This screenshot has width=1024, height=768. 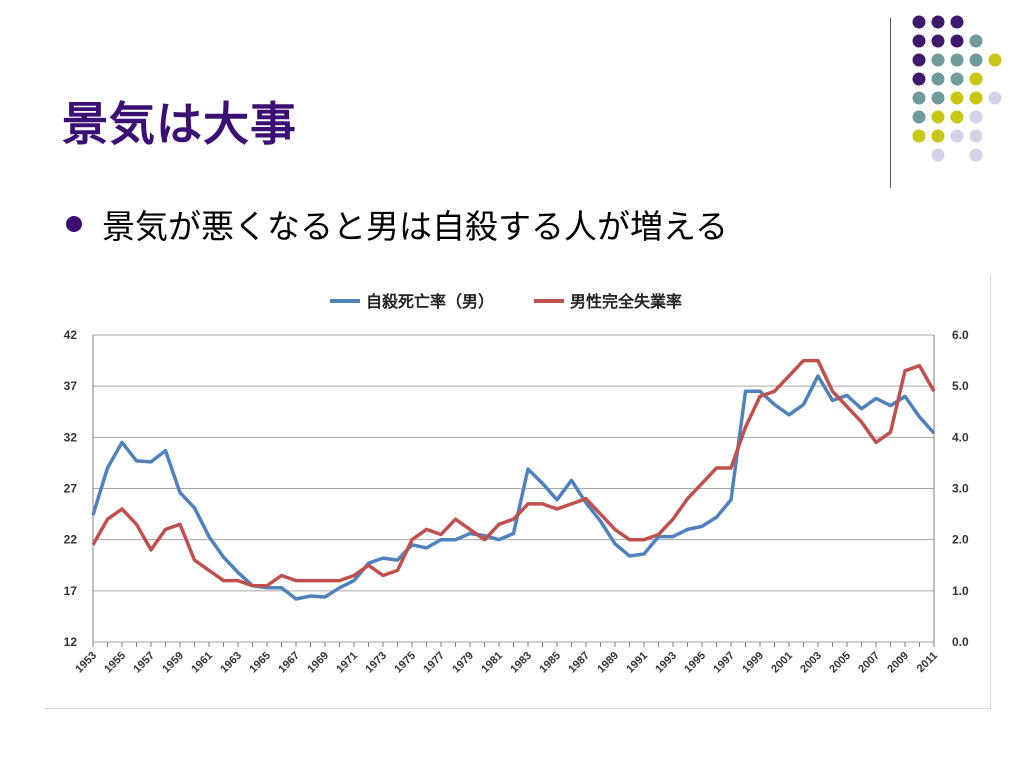 I want to click on x-tick-label: 1957, so click(x=144, y=663).